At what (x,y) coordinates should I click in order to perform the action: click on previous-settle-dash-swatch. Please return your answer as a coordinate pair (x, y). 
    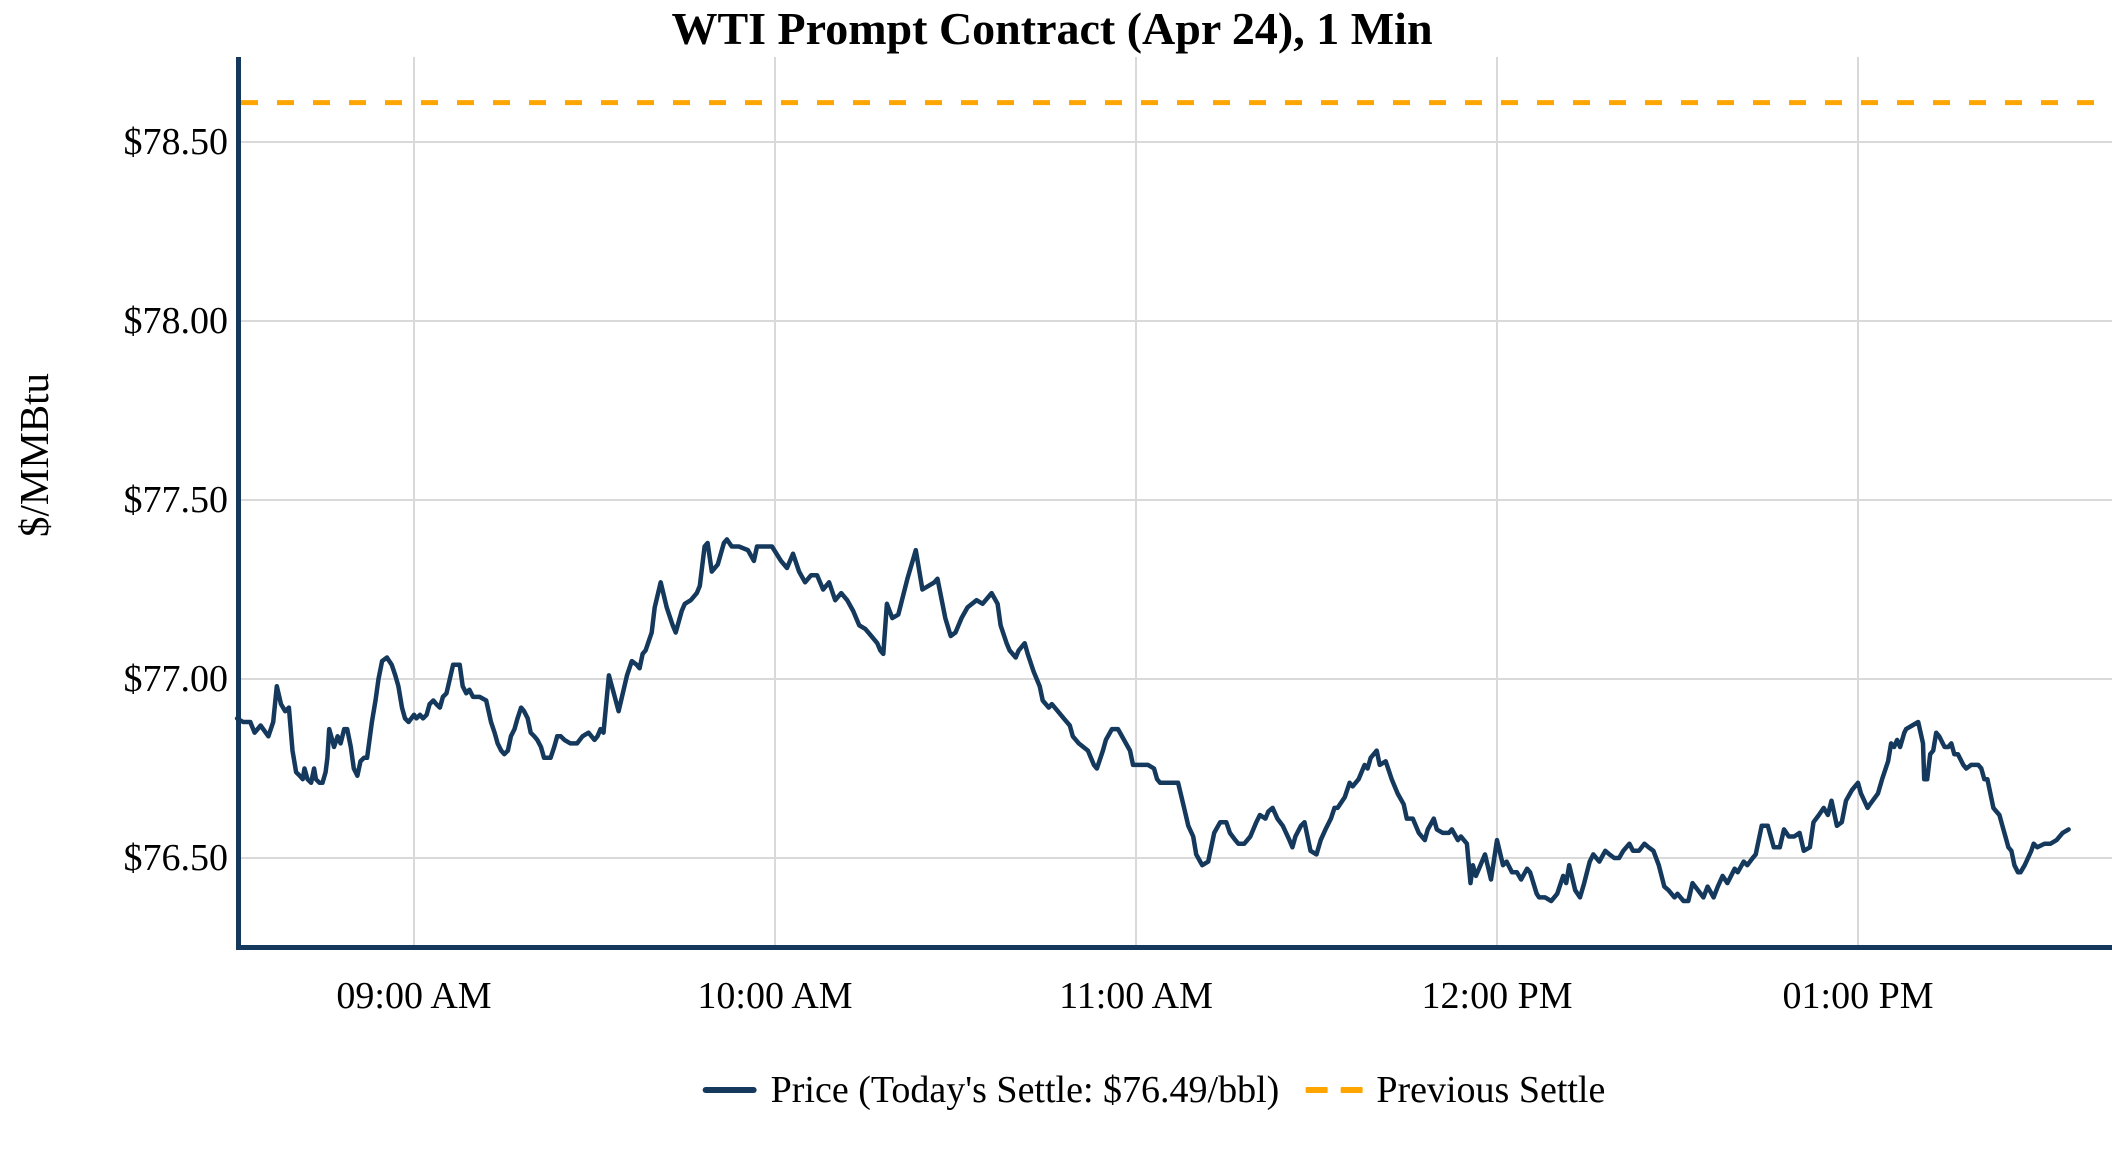
    Looking at the image, I should click on (1334, 1090).